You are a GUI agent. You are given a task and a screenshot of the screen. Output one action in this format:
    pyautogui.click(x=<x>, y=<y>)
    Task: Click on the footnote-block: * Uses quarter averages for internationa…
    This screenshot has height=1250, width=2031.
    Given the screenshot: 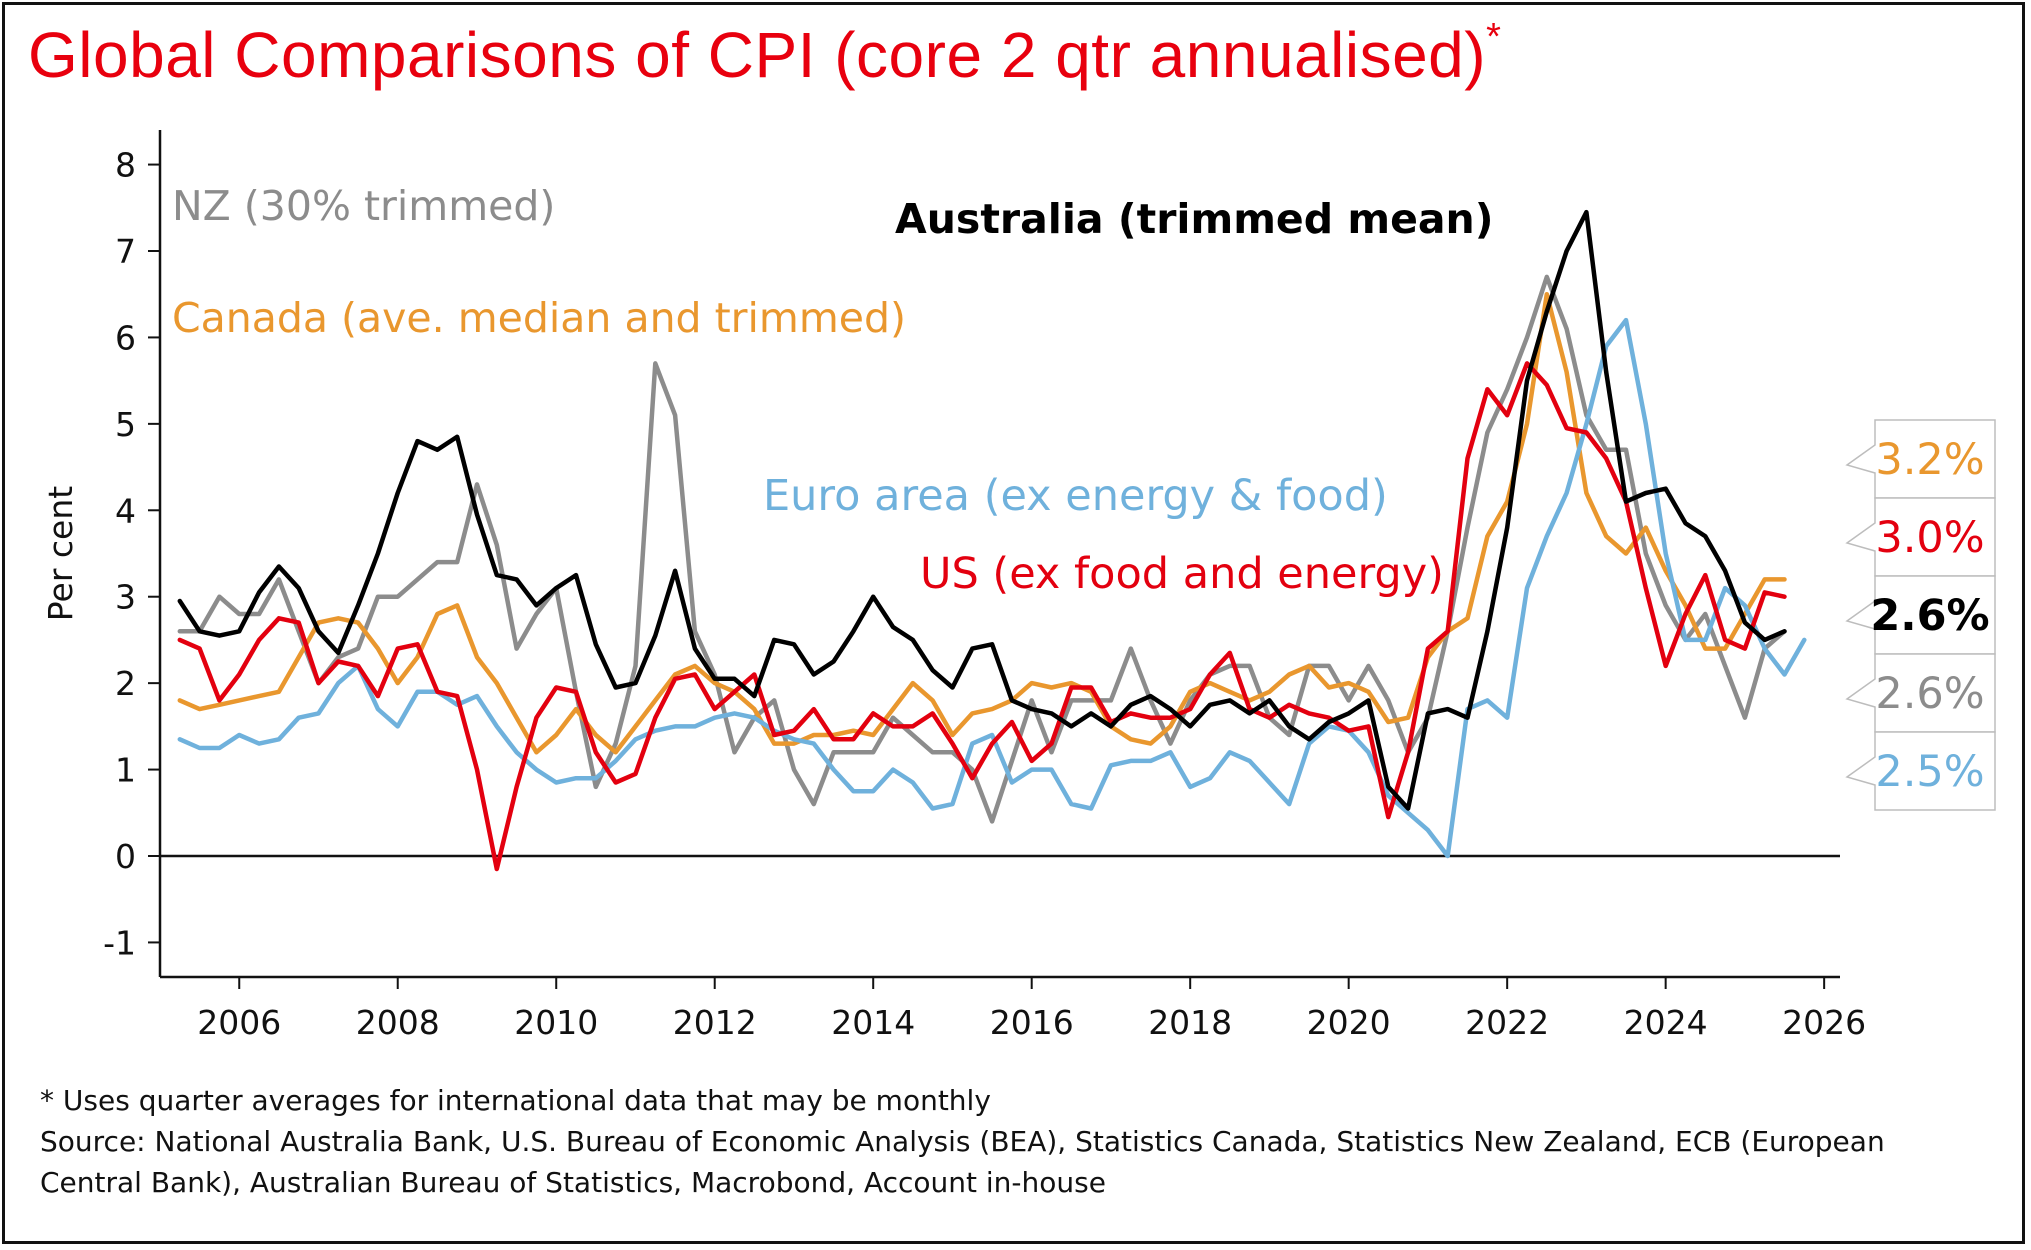 What is the action you would take?
    pyautogui.click(x=1020, y=1141)
    